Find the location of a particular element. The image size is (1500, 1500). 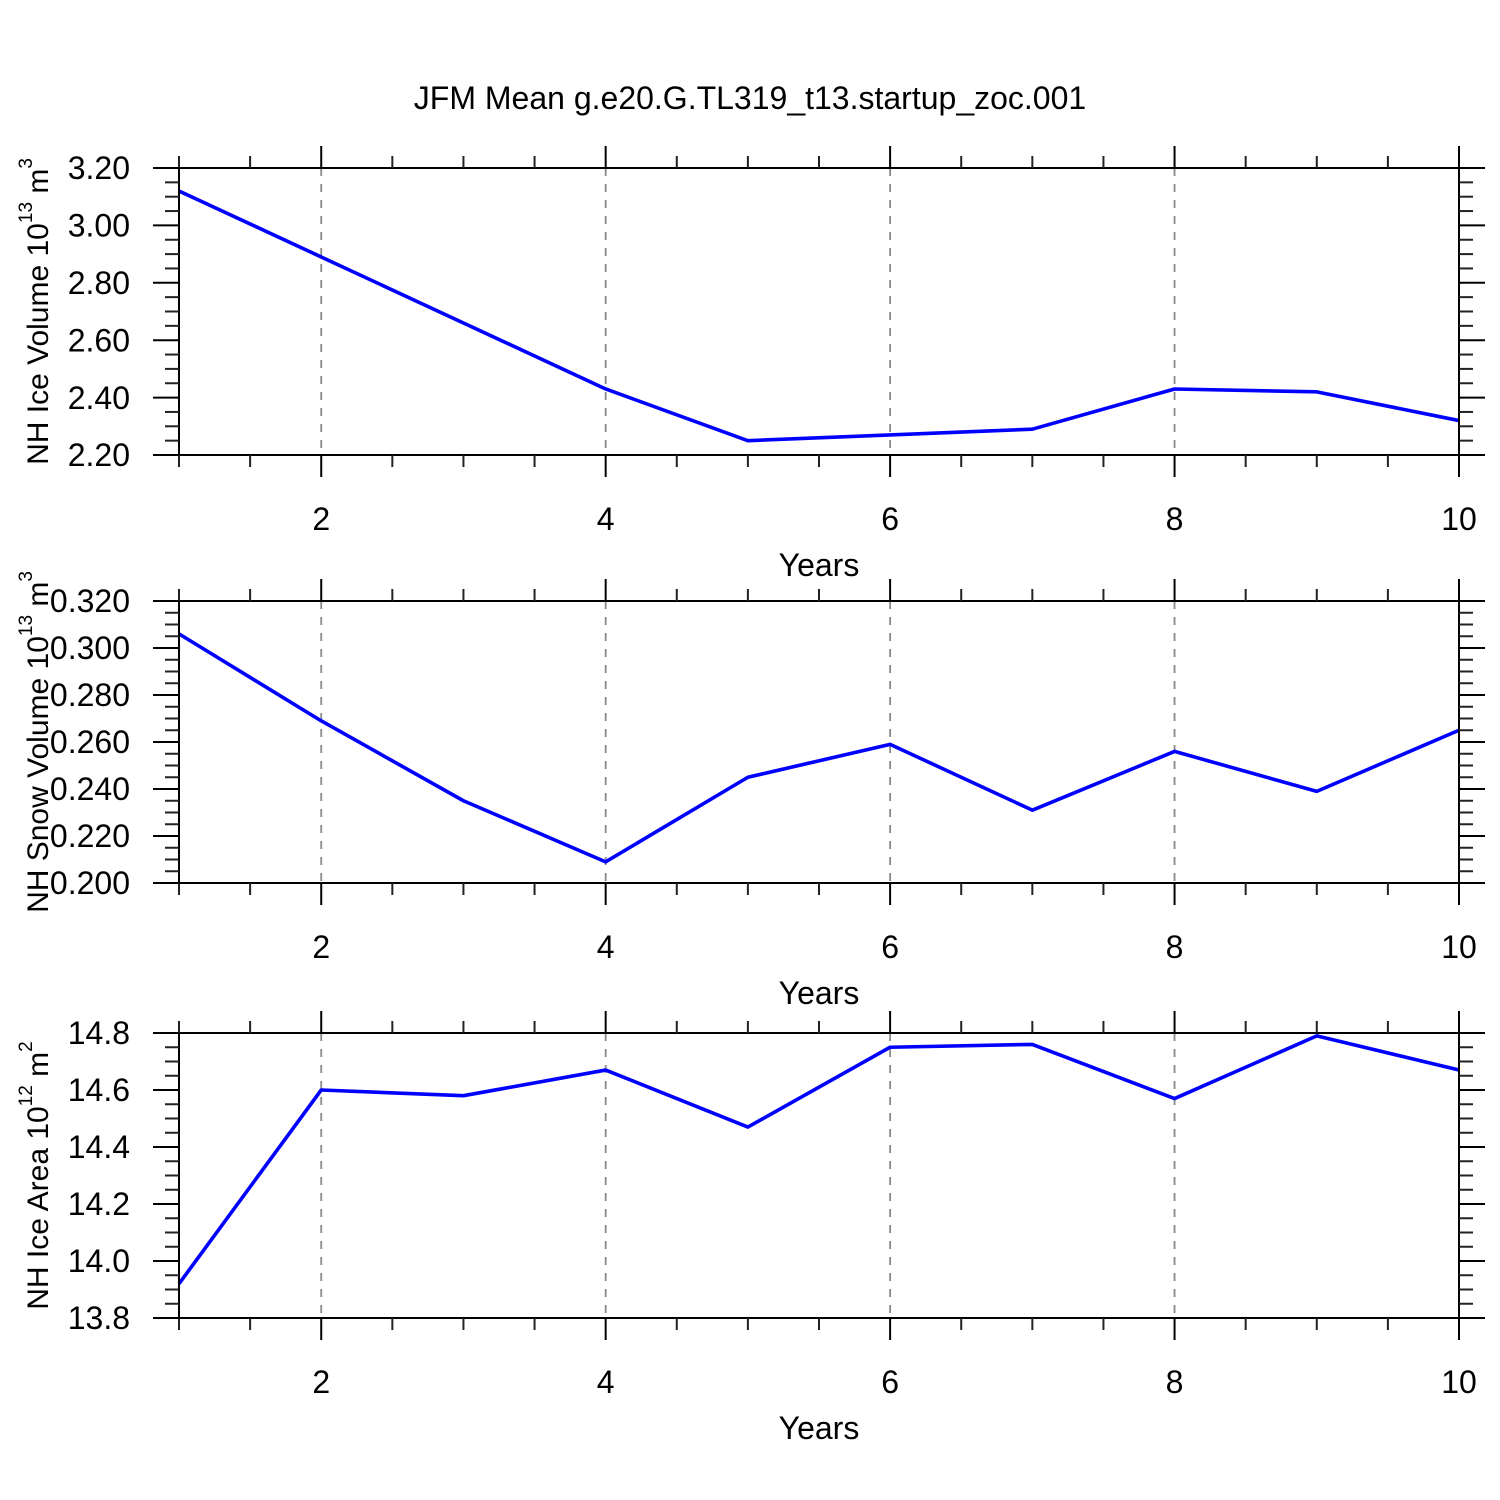

y-tick-label: 2.40 is located at coordinates (99, 398).